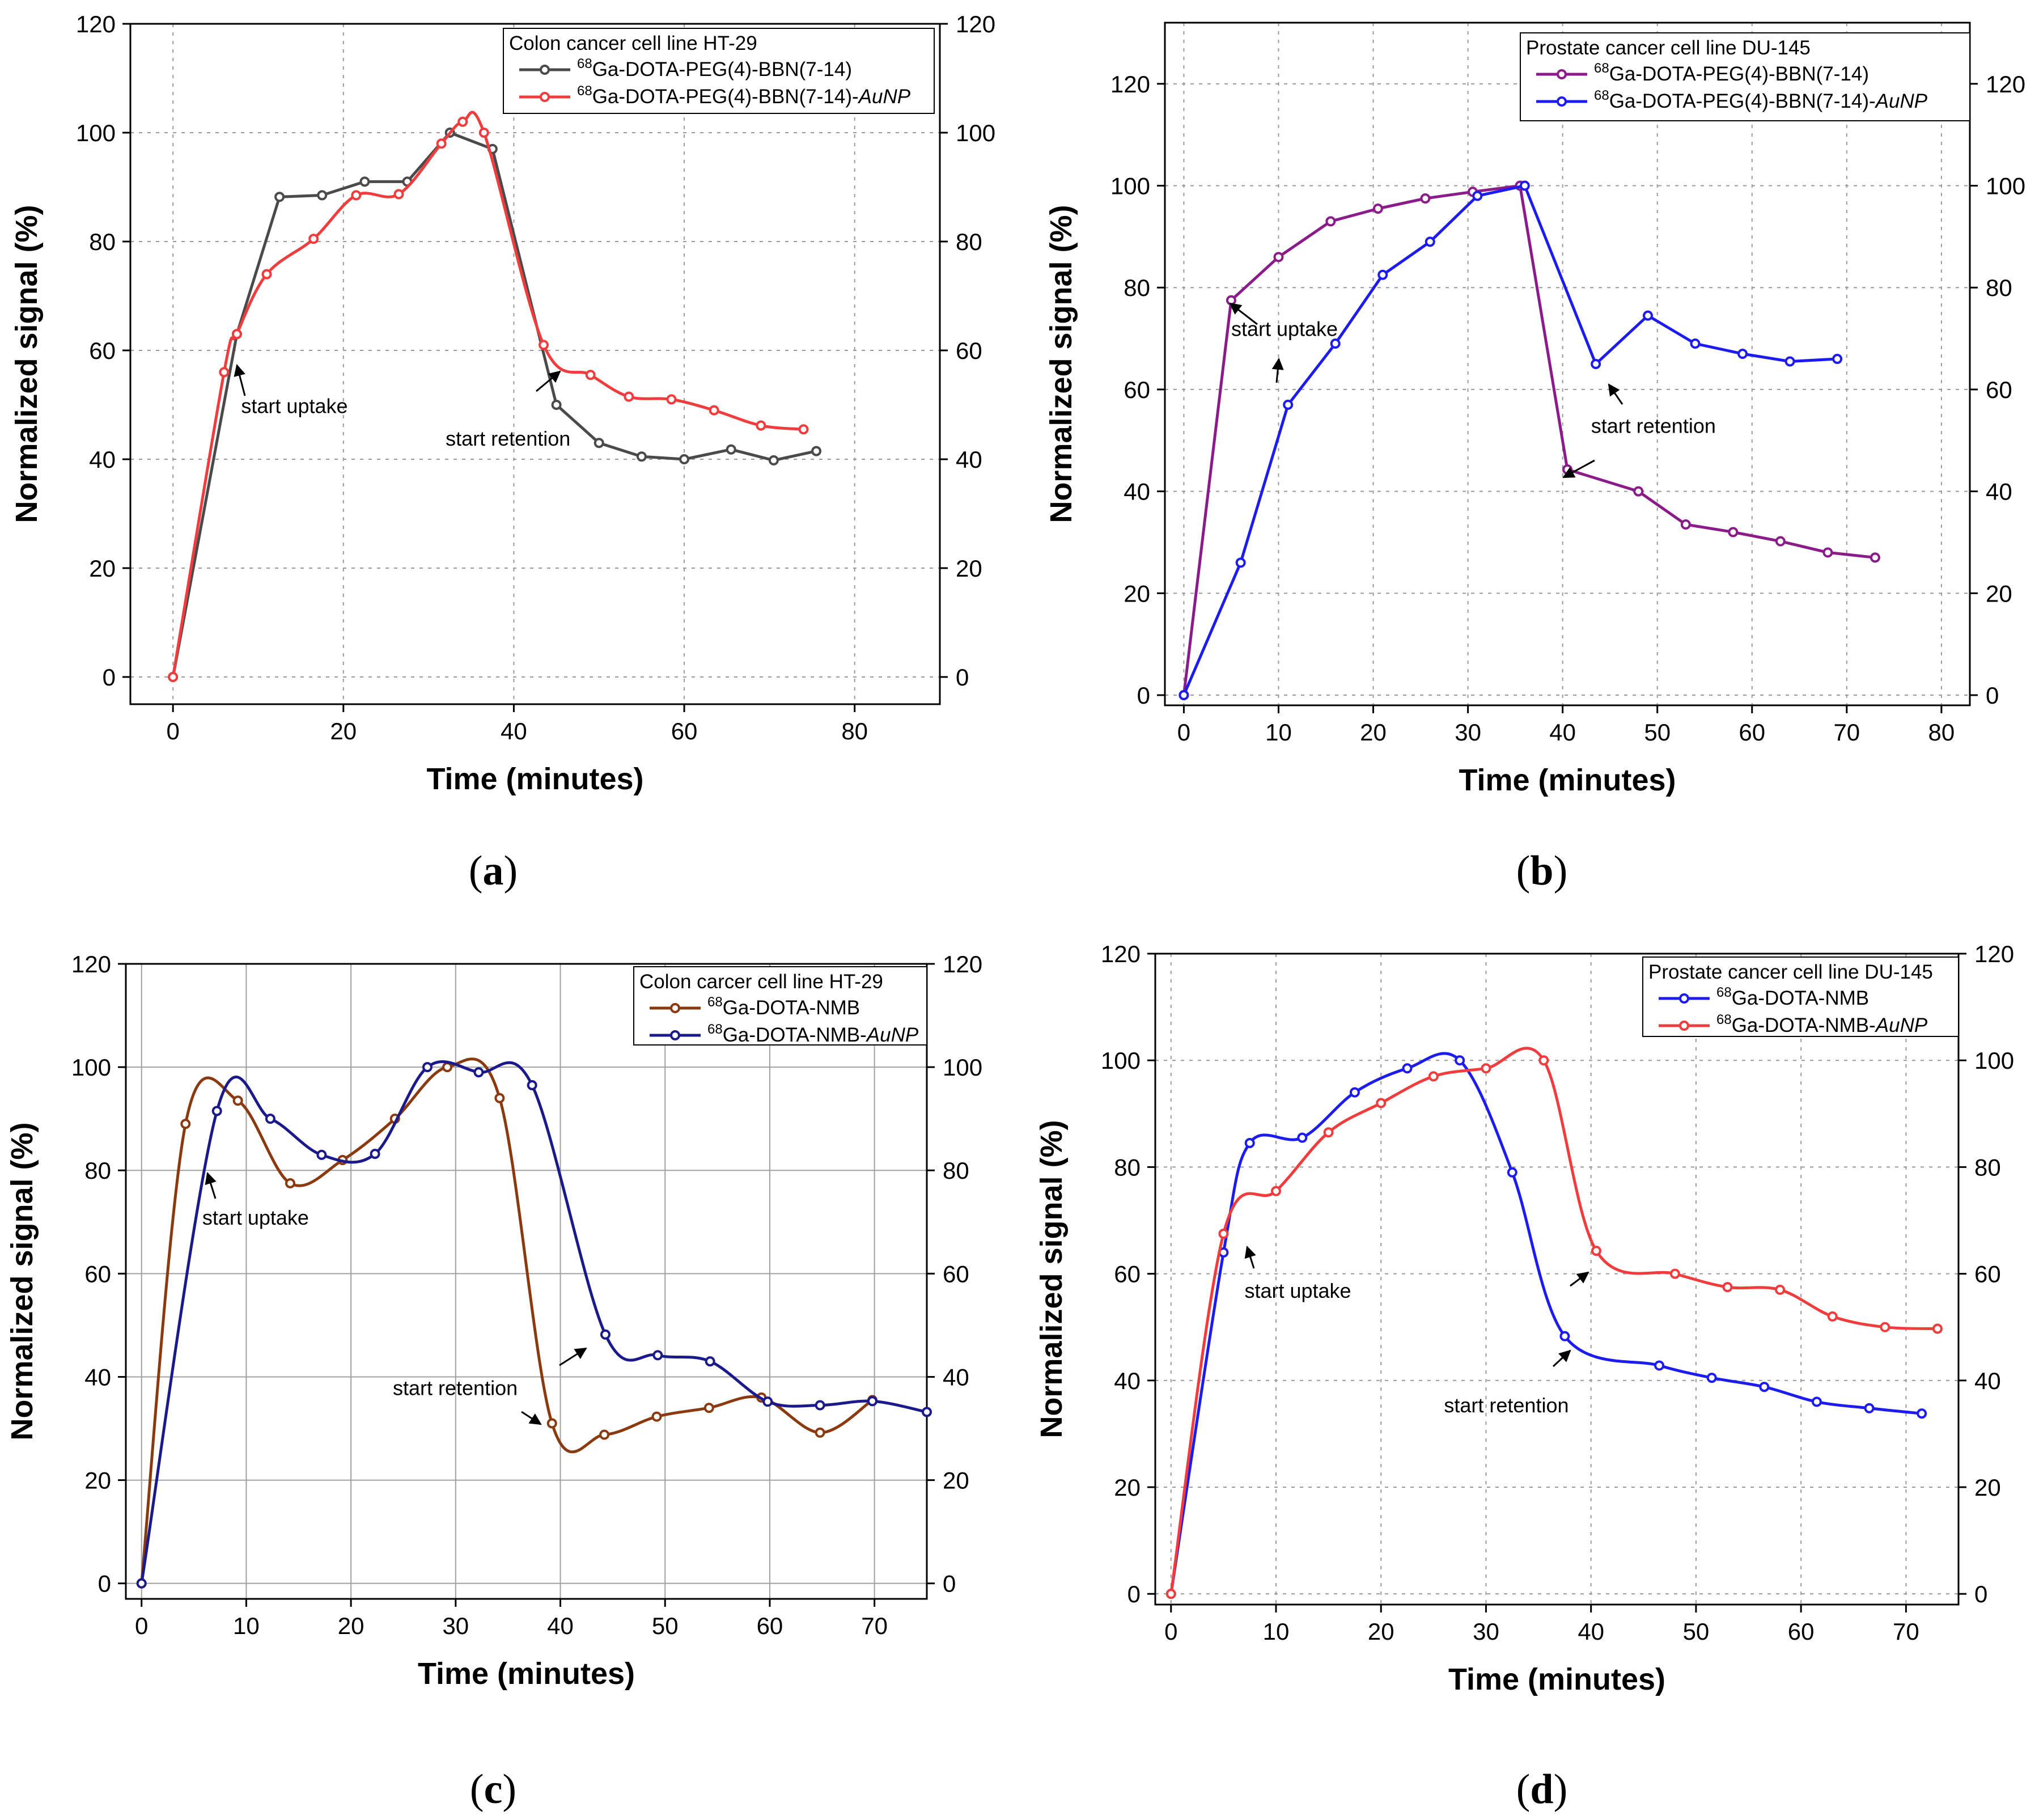  I want to click on x-tick-label: 50, so click(665, 1625).